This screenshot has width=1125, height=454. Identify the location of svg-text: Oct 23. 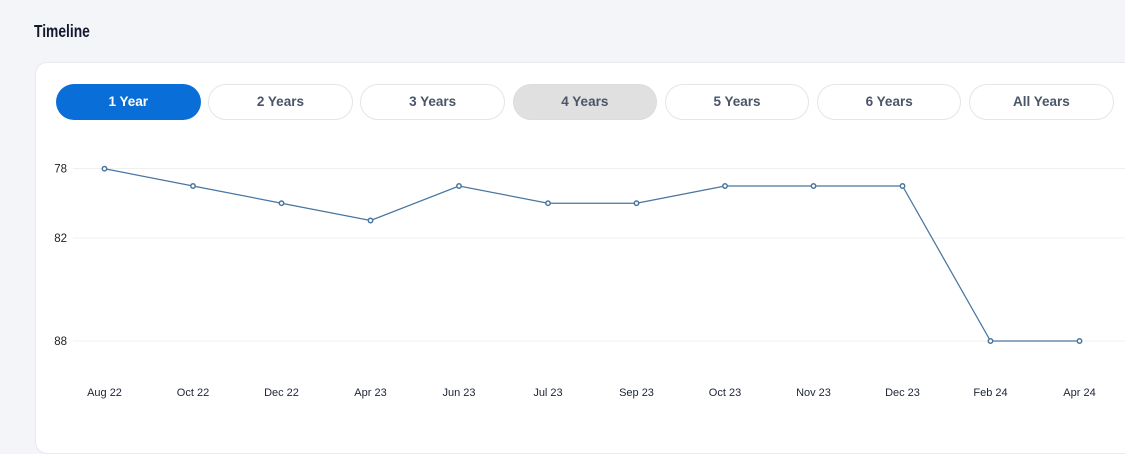
(725, 393).